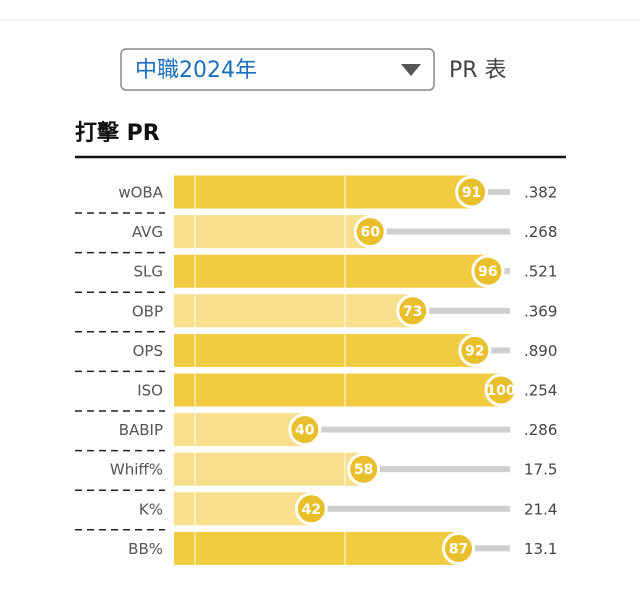 The height and width of the screenshot is (608, 640). I want to click on pr-label: 73, so click(412, 312).